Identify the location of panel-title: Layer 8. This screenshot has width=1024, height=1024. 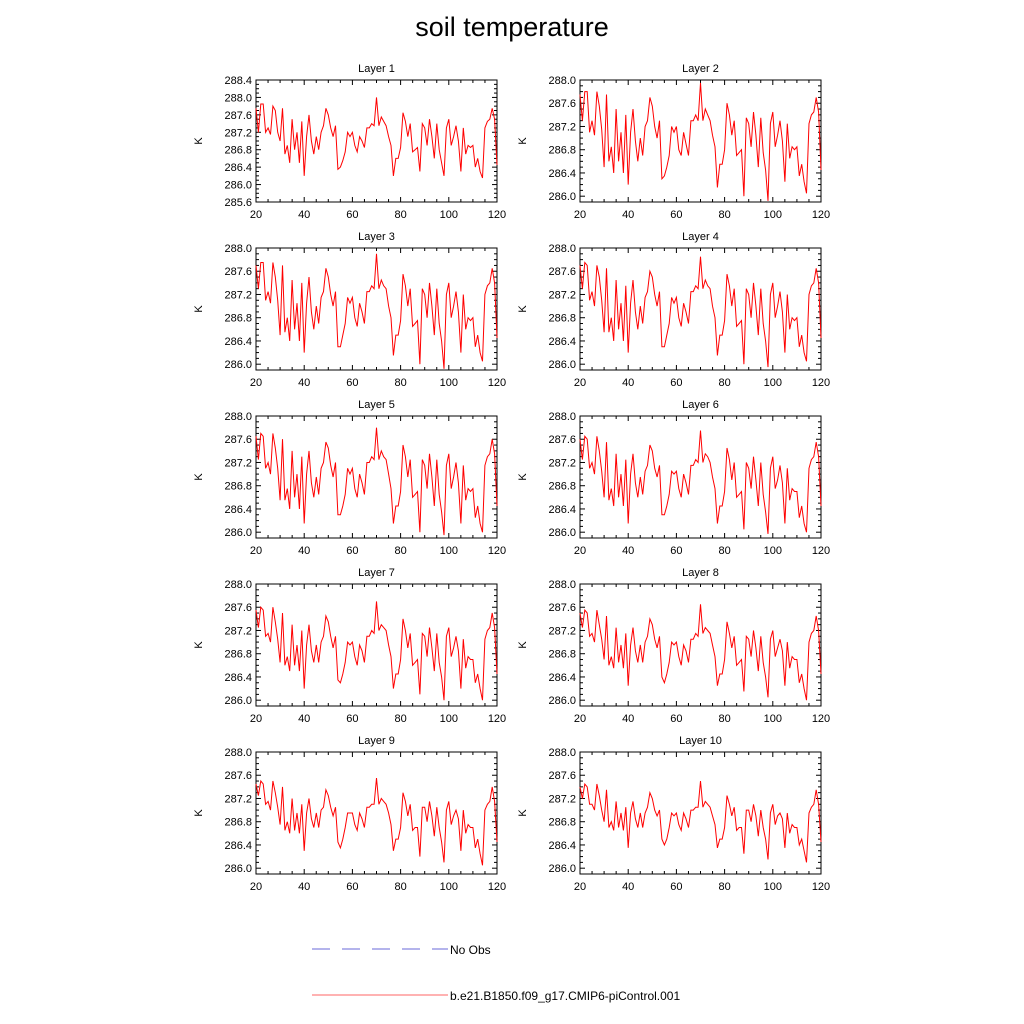
(700, 573).